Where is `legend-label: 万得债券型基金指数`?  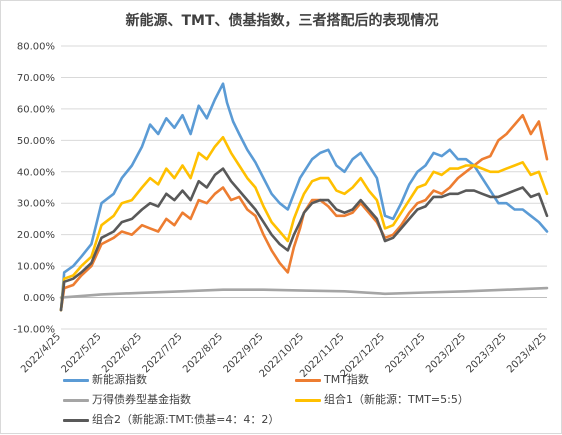 legend-label: 万得债券型基金指数 is located at coordinates (141, 399).